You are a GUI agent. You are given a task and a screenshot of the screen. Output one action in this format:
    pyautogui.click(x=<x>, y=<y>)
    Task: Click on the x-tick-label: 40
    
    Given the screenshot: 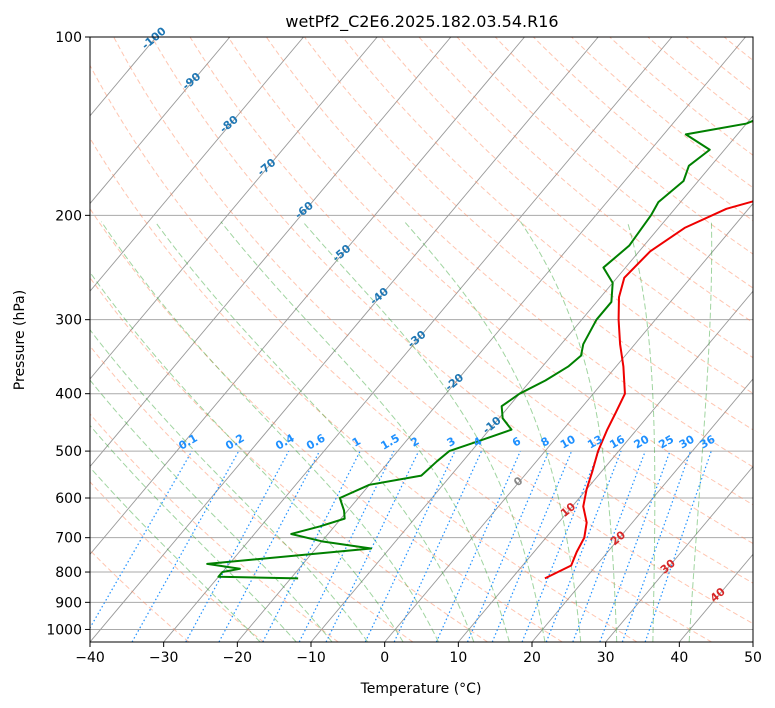 What is the action you would take?
    pyautogui.click(x=679, y=658)
    